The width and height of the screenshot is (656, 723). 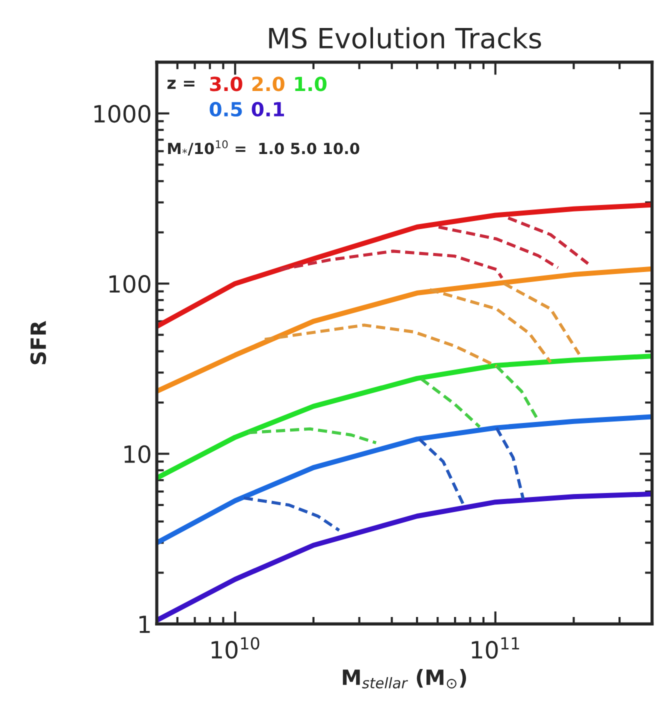 I want to click on y-tick-label: 1, so click(x=144, y=624).